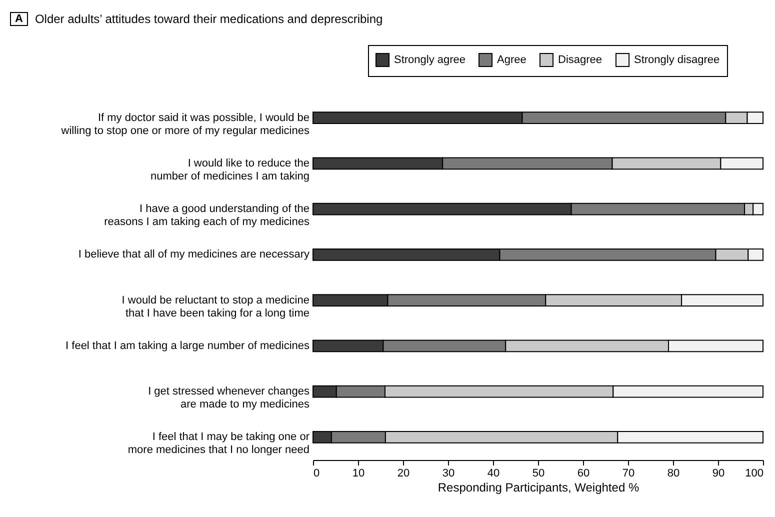 Image resolution: width=775 pixels, height=517 pixels. What do you see at coordinates (403, 474) in the screenshot?
I see `x-tick-label: 20` at bounding box center [403, 474].